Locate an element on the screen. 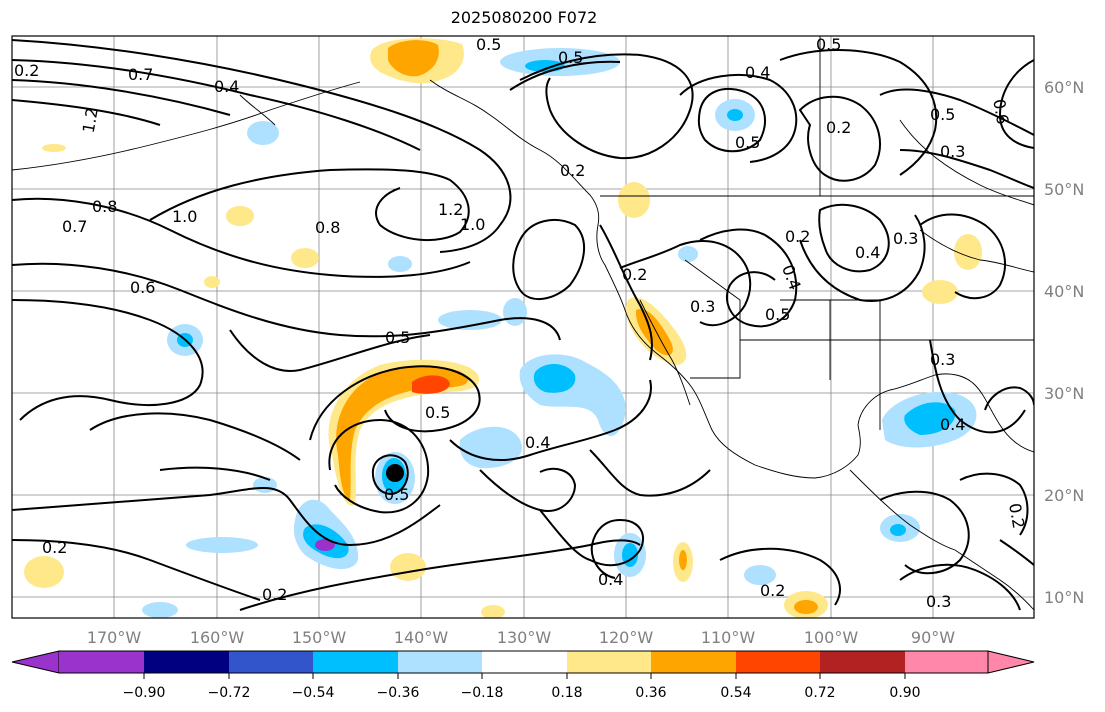 The width and height of the screenshot is (1105, 712). colorbar-tick-label: −0.18 is located at coordinates (482, 693).